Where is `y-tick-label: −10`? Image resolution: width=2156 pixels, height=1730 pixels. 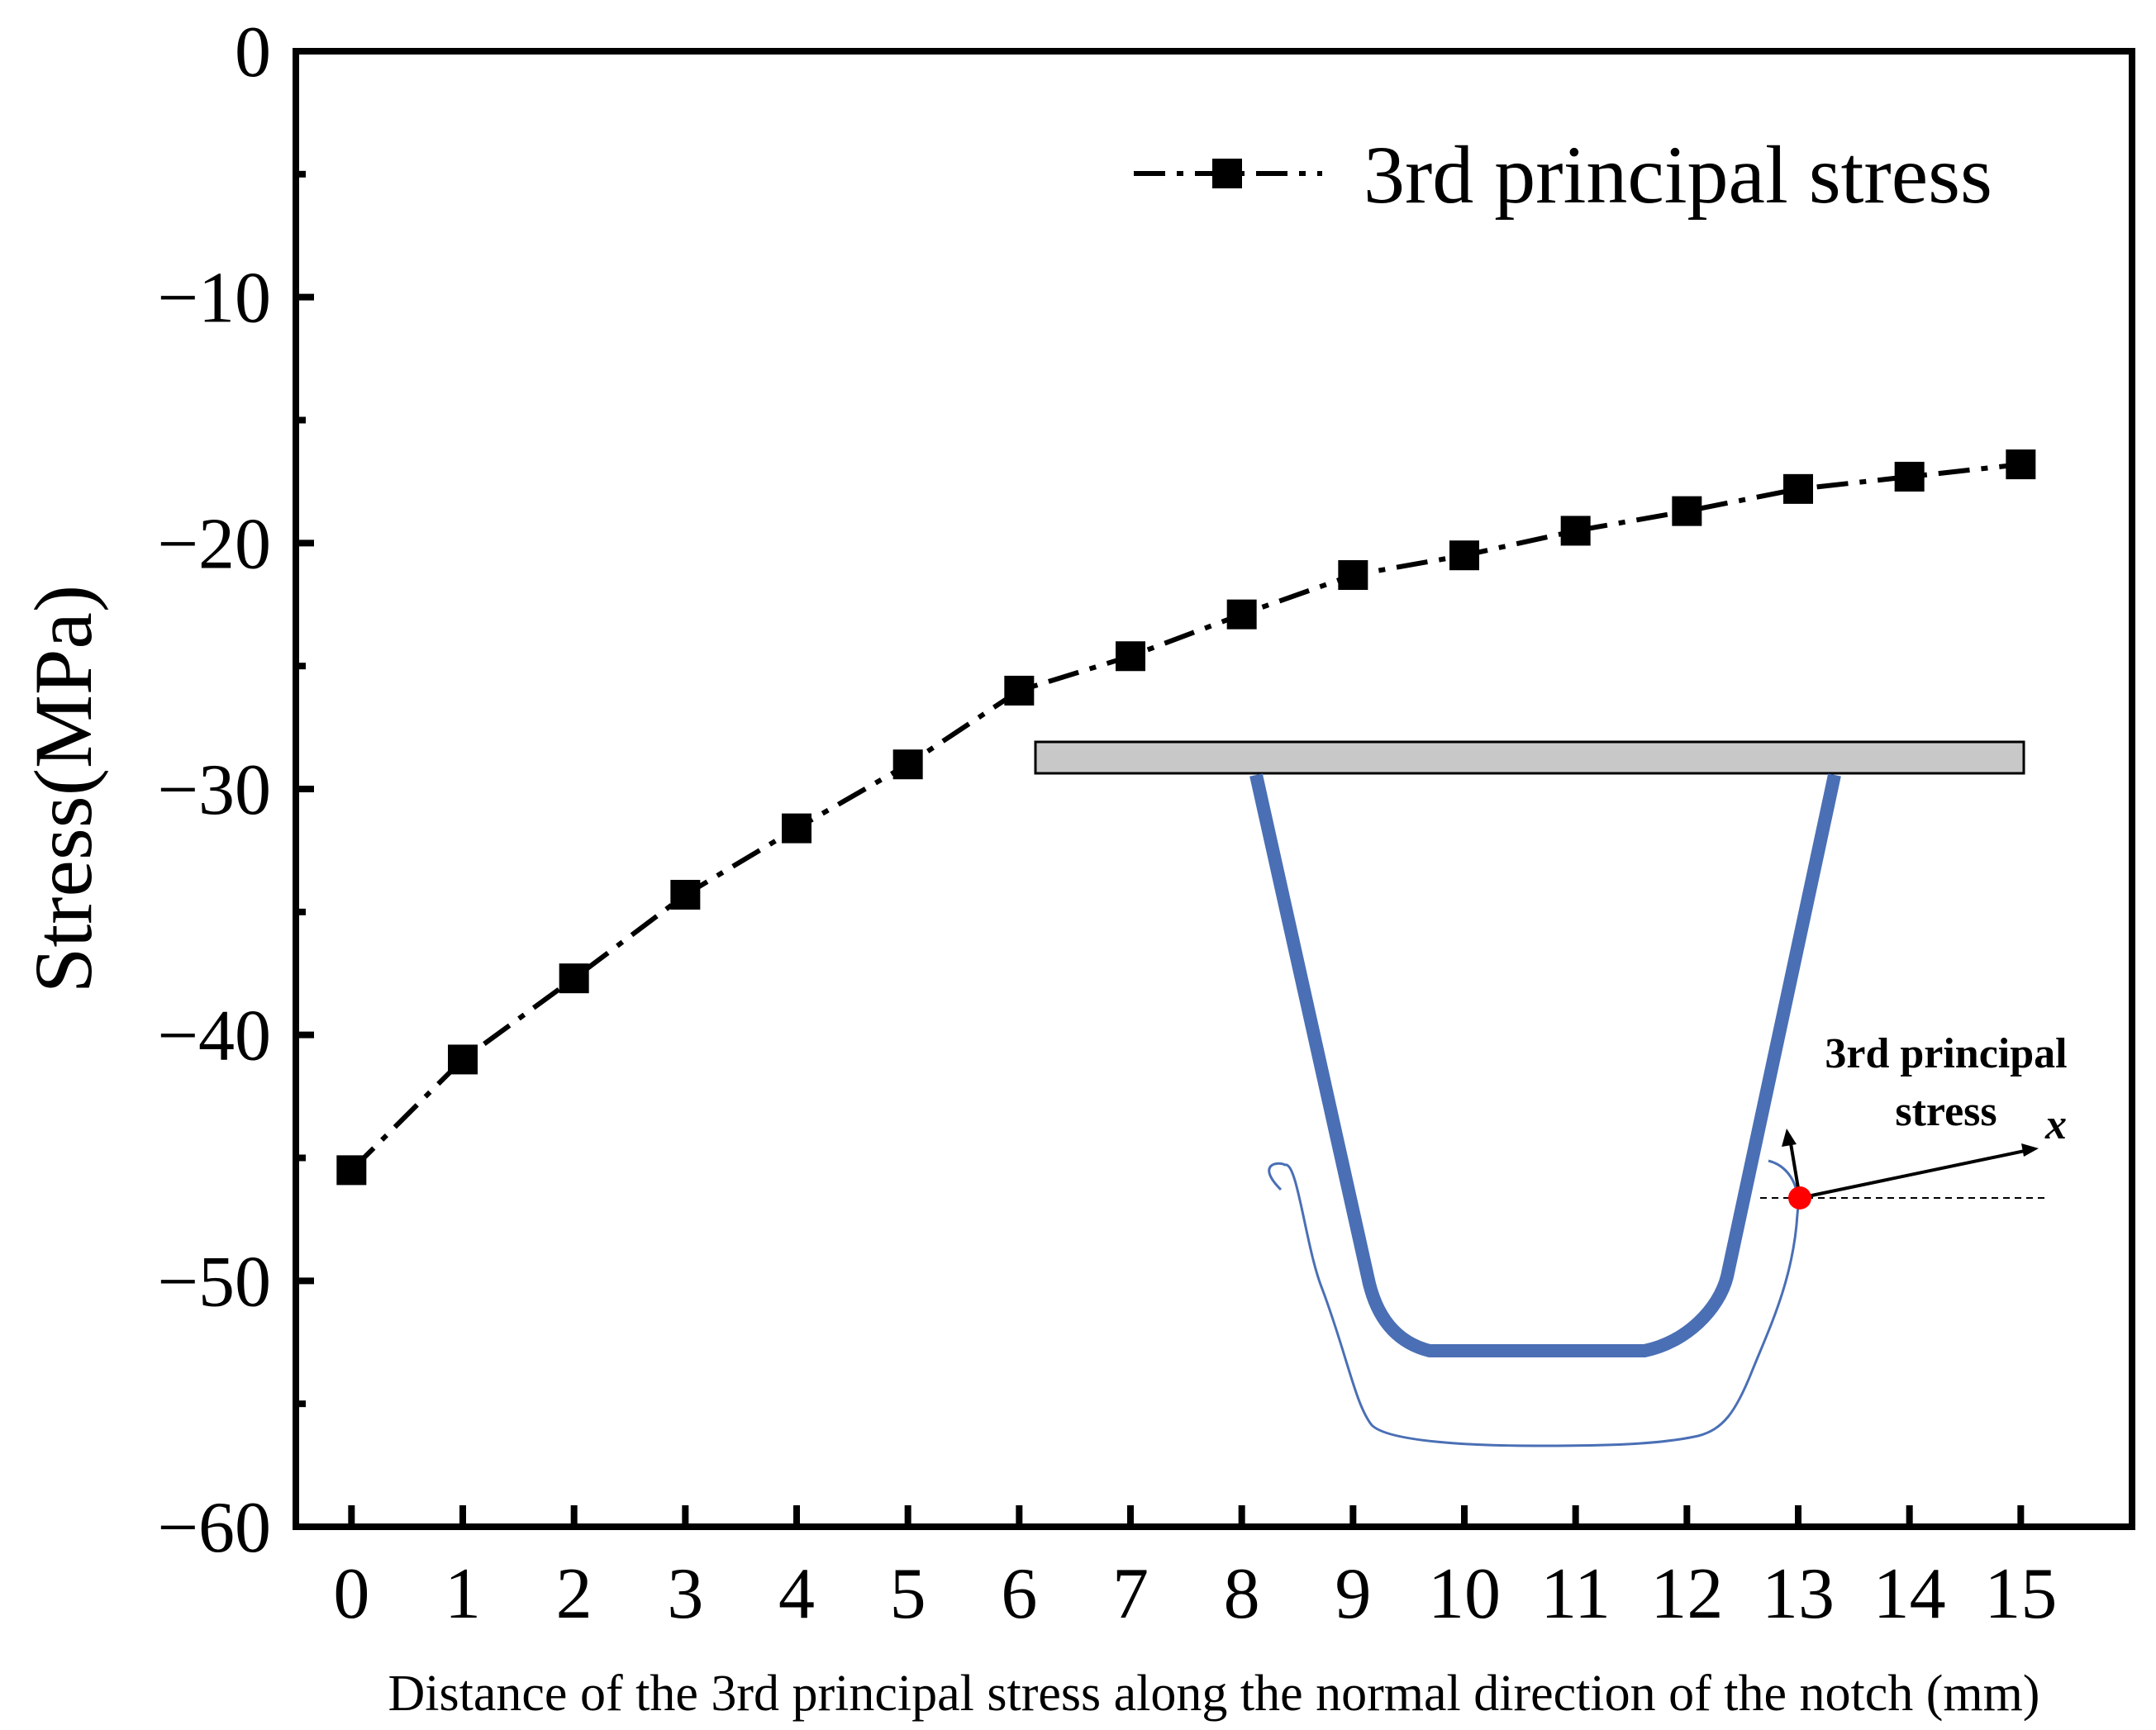 y-tick-label: −10 is located at coordinates (214, 299).